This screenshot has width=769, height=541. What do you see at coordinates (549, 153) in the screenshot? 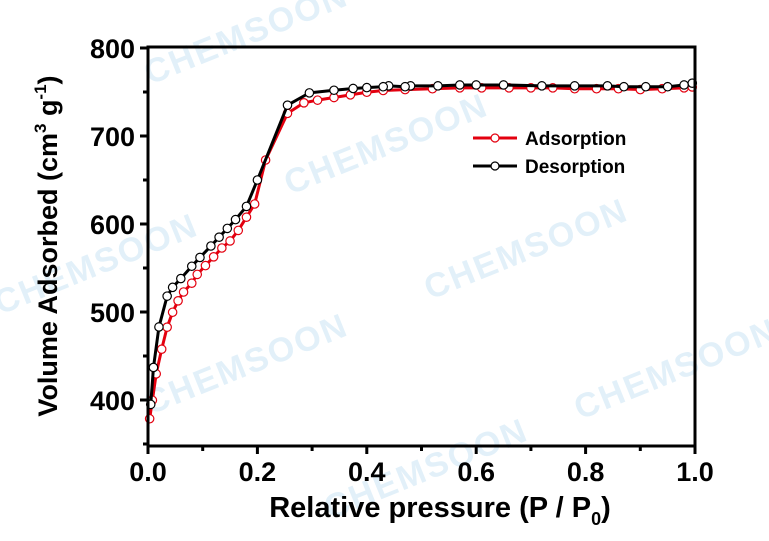
I see `legend: Adsorption Desorption` at bounding box center [549, 153].